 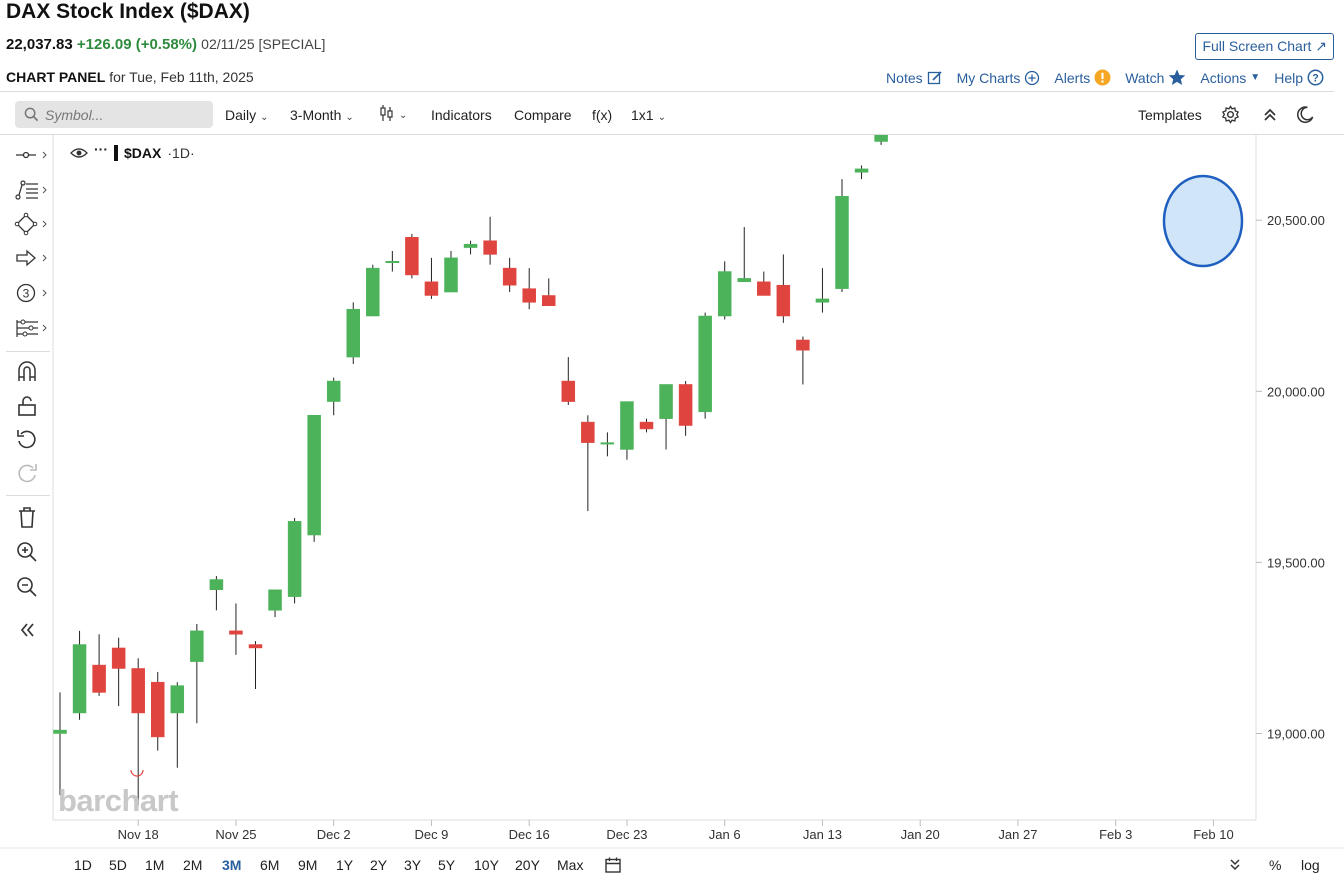 I want to click on arrow-tool, so click(x=31, y=258).